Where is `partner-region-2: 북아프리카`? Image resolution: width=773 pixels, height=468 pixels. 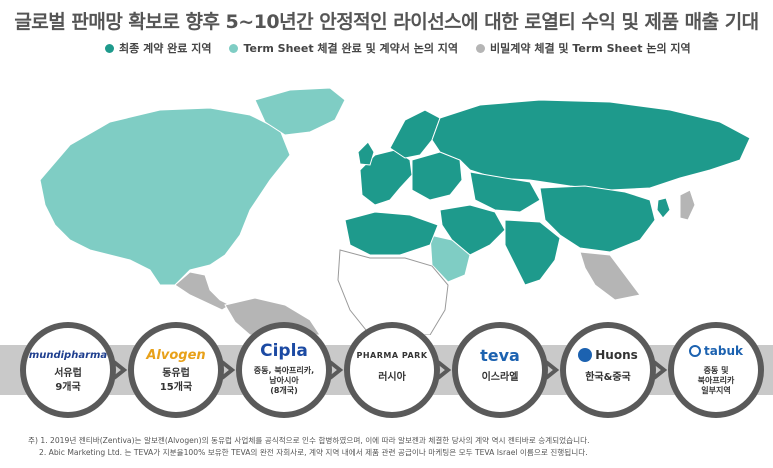
partner-region-2: 북아프리카 is located at coordinates (716, 380).